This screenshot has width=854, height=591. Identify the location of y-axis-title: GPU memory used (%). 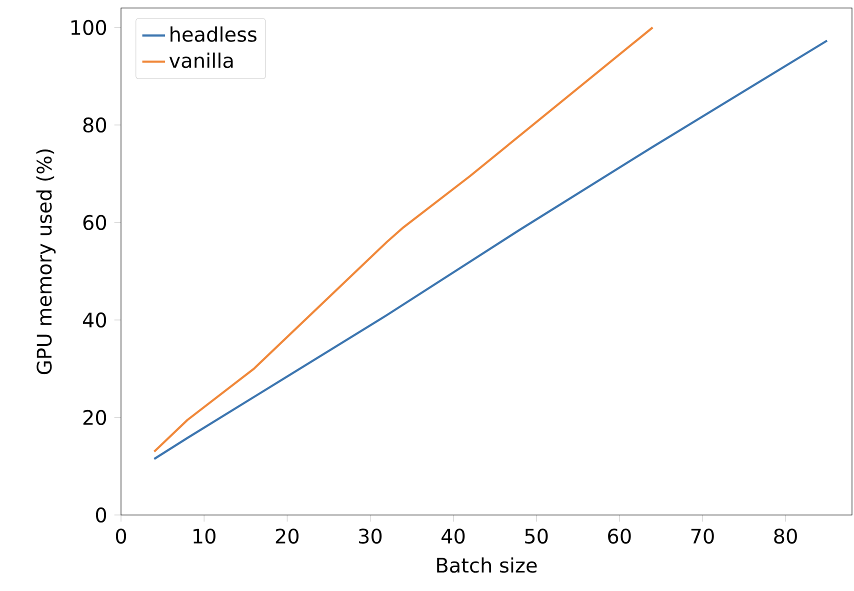
(46, 261).